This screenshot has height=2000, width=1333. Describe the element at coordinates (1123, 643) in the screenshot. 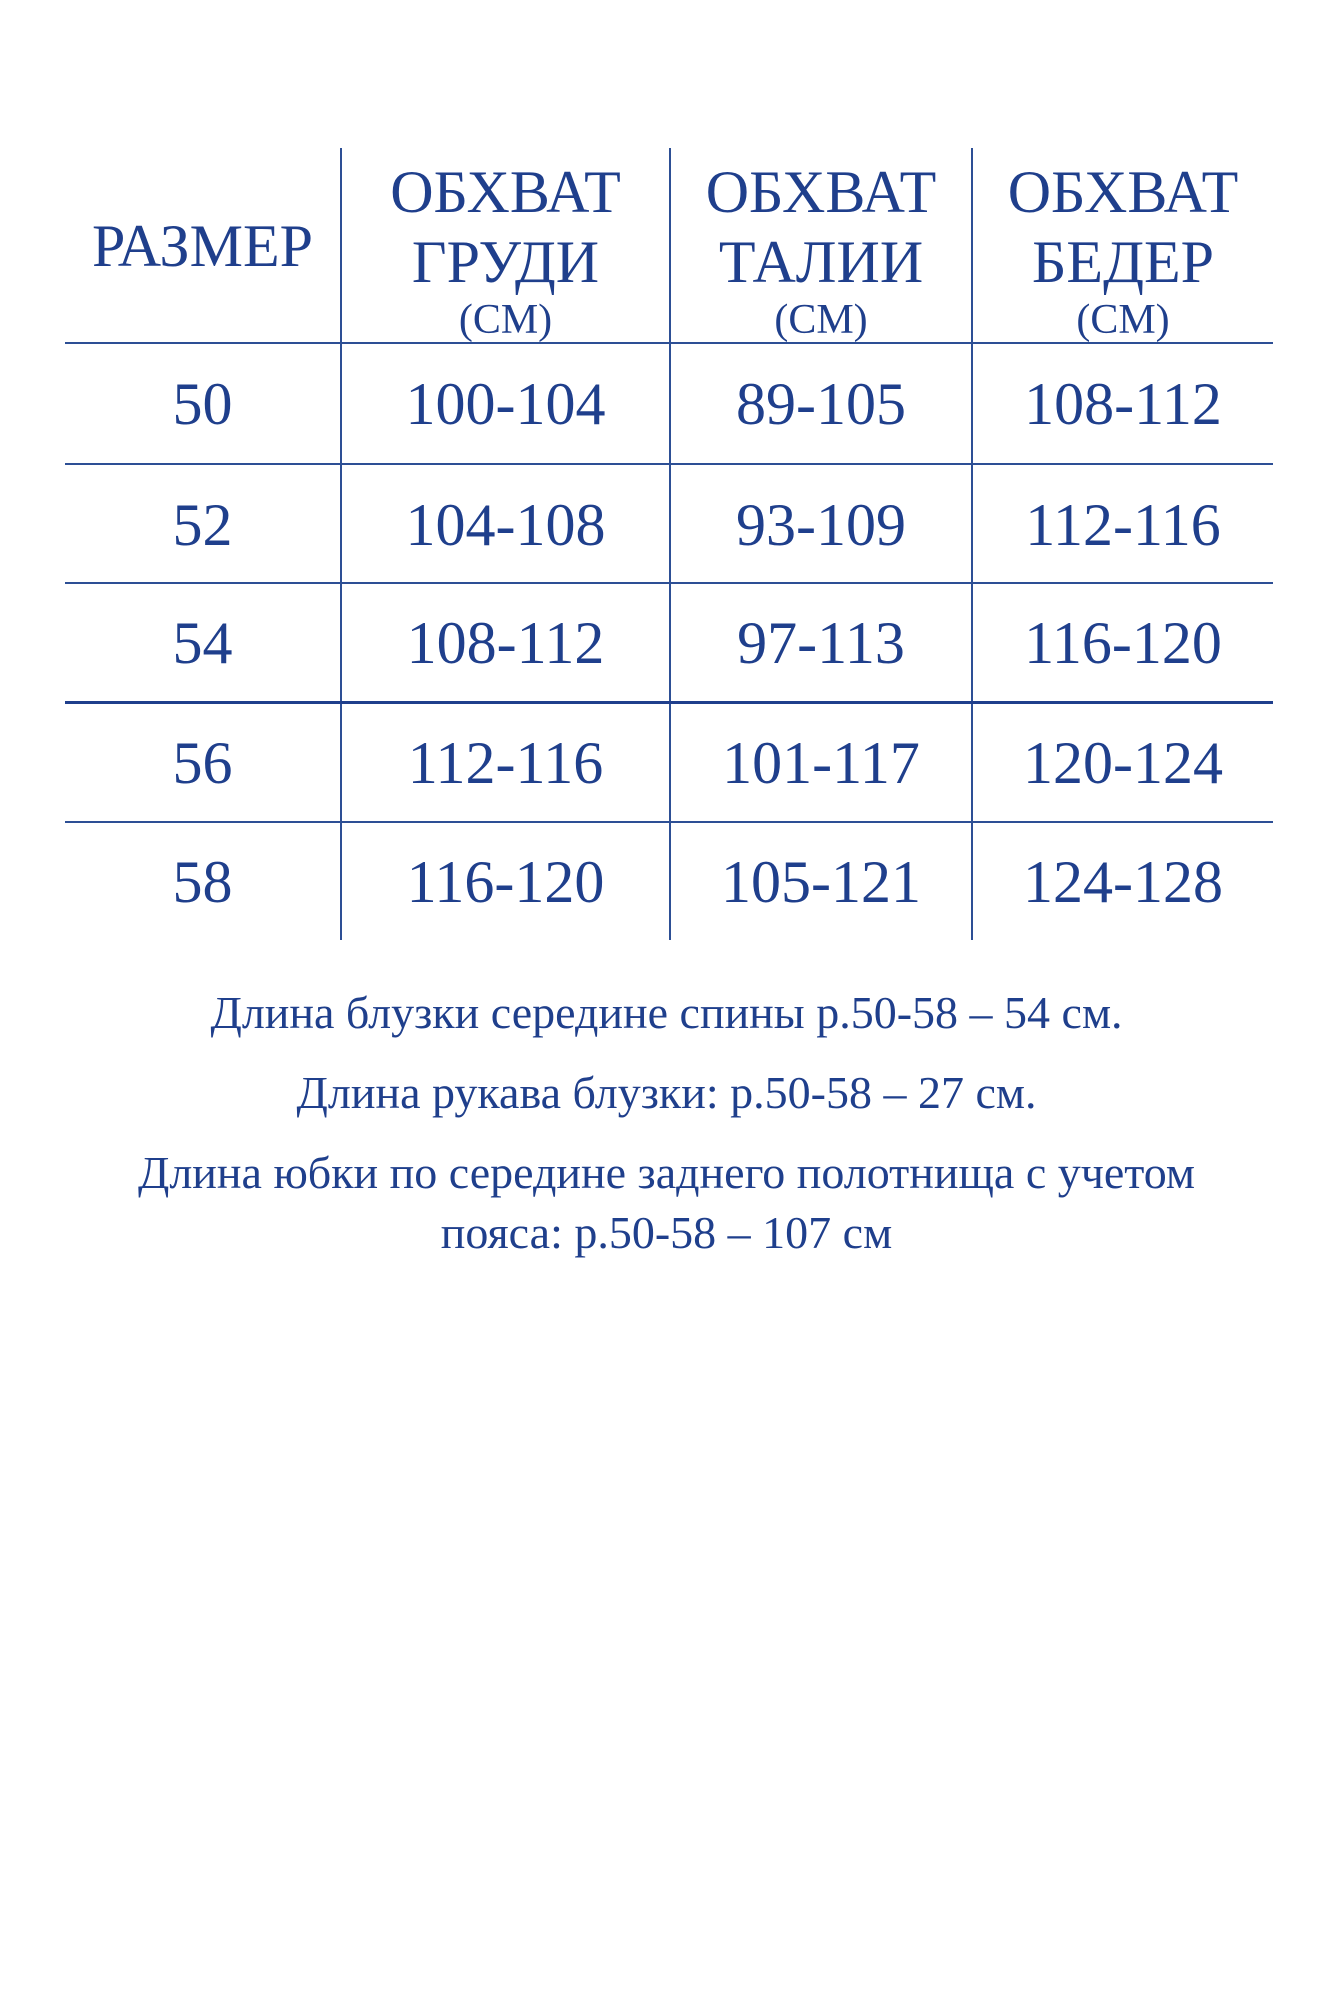

I see `cell-hips: 116-120` at that location.